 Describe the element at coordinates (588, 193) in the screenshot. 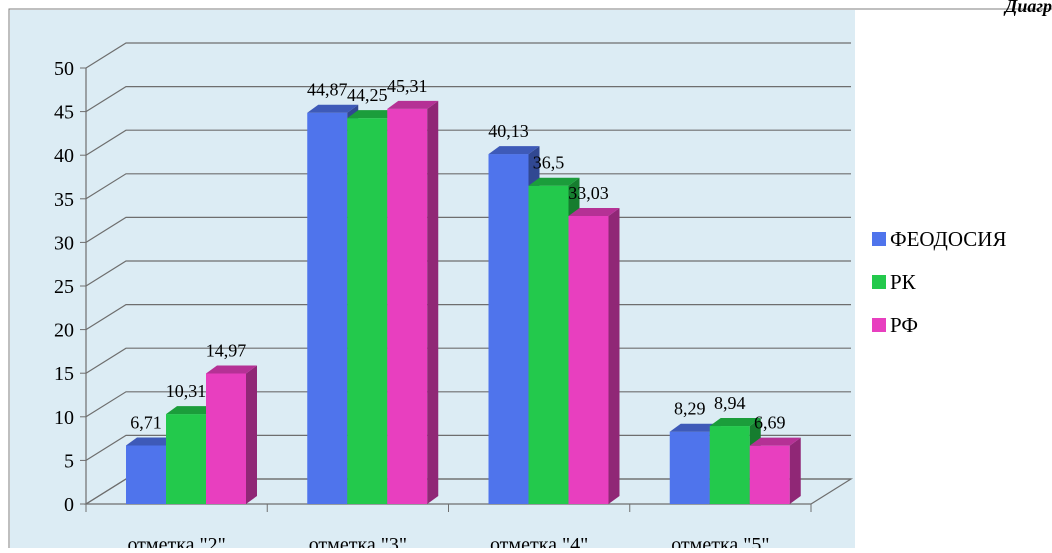

I see `data-label: 33,03` at that location.